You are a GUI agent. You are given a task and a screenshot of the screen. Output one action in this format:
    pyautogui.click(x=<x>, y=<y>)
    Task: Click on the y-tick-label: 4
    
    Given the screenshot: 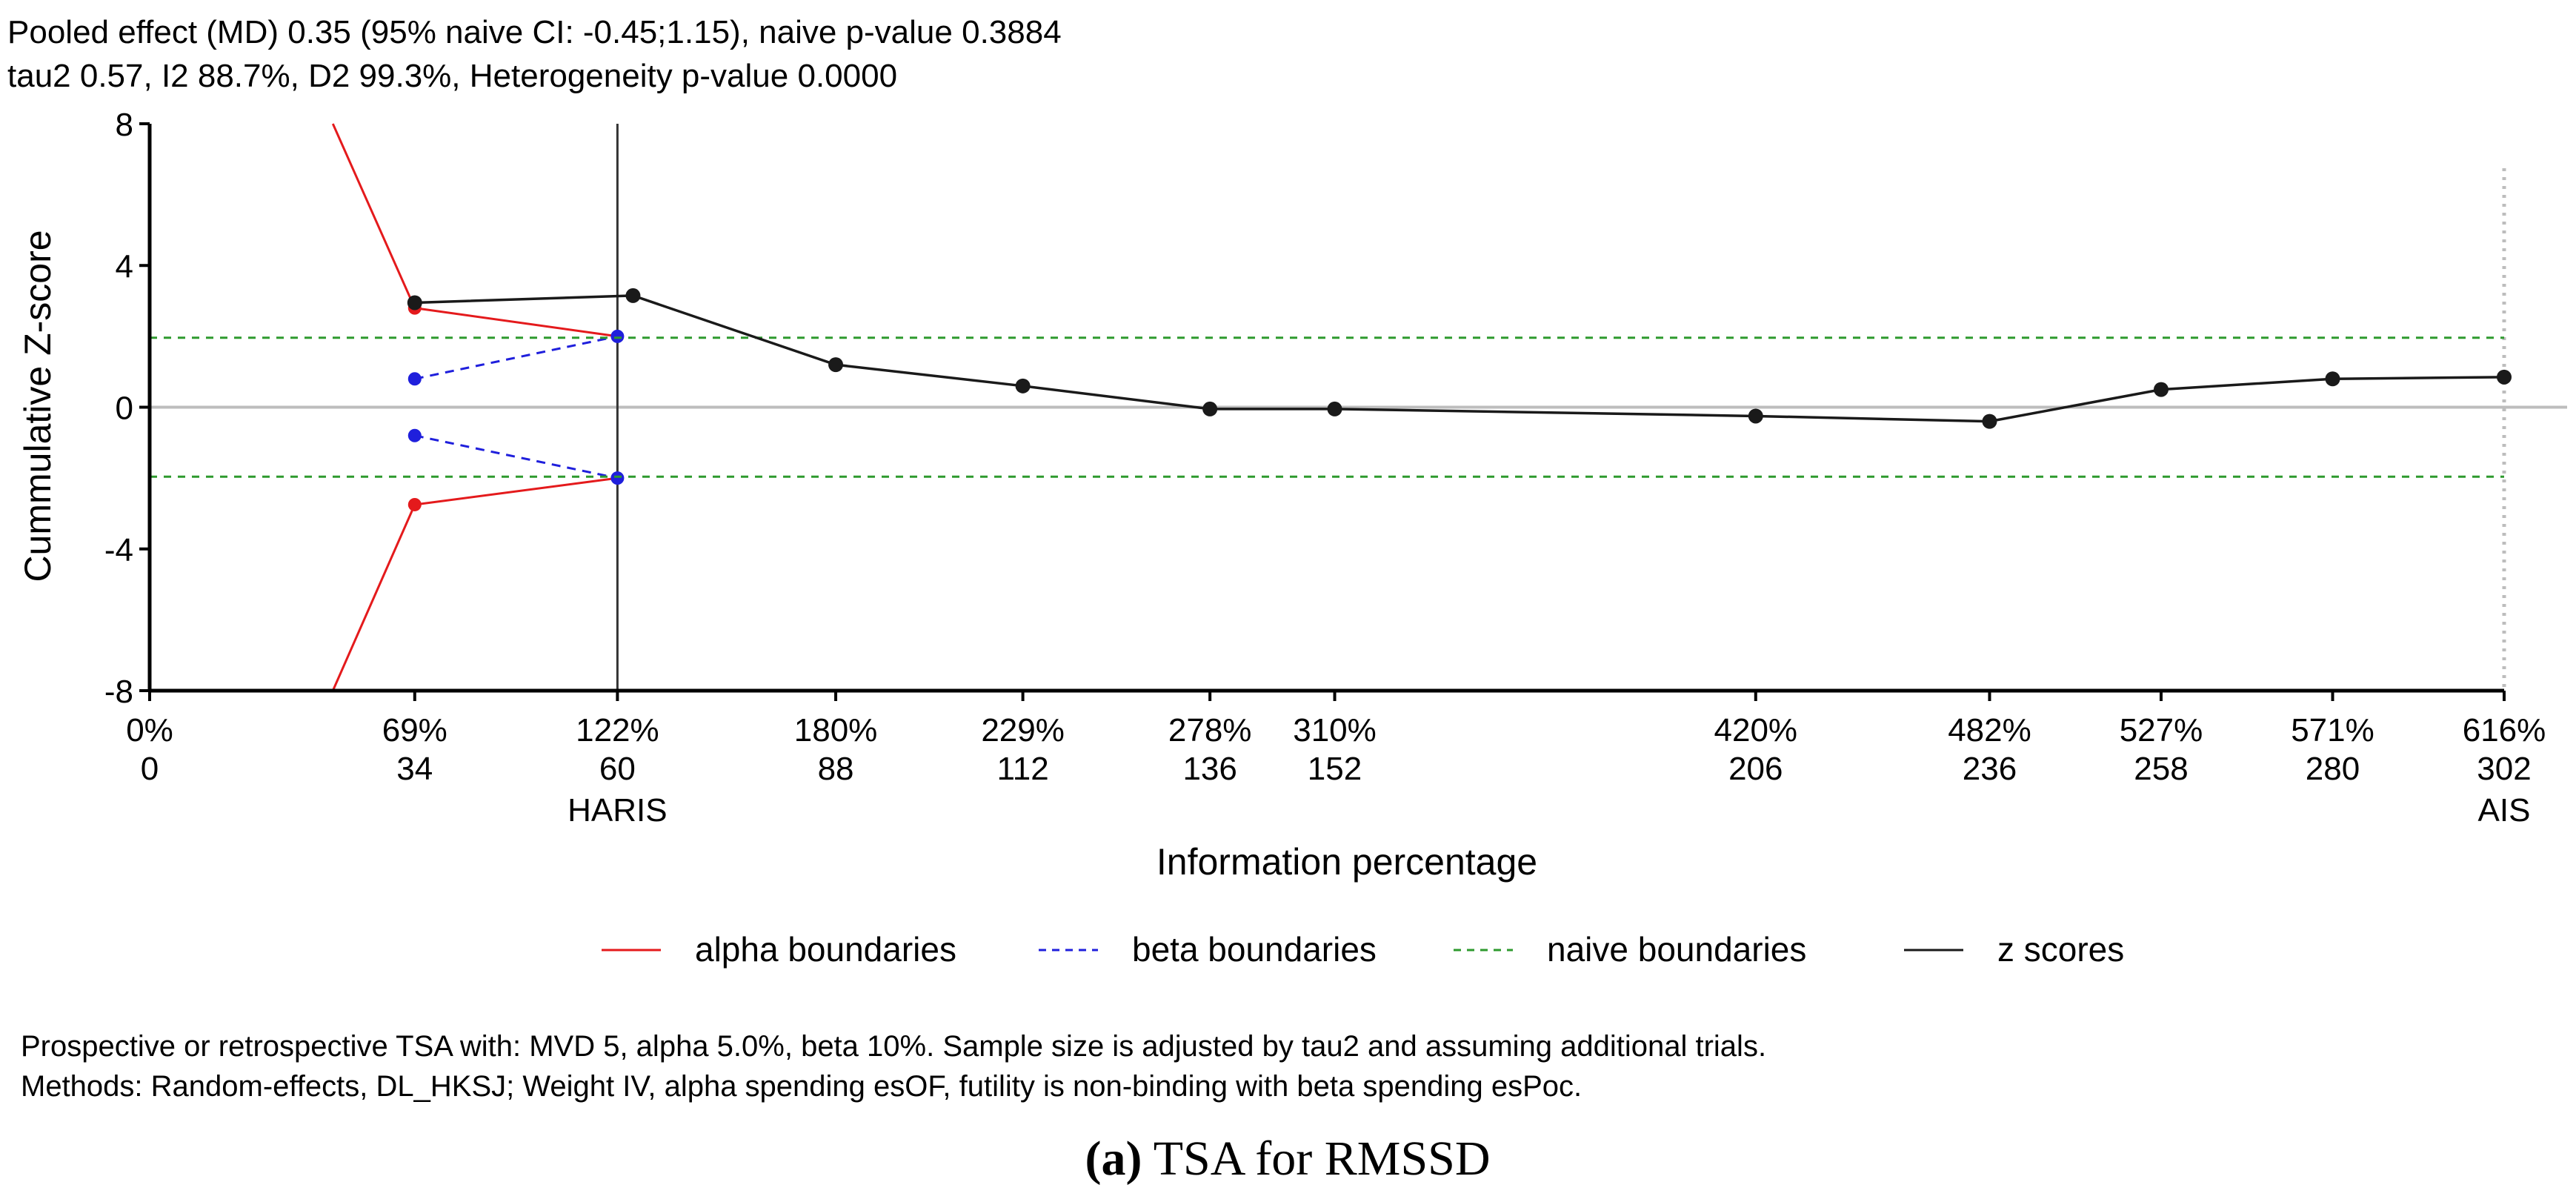 What is the action you would take?
    pyautogui.click(x=125, y=266)
    